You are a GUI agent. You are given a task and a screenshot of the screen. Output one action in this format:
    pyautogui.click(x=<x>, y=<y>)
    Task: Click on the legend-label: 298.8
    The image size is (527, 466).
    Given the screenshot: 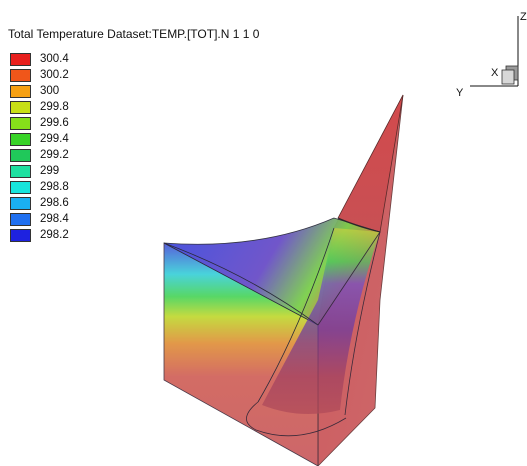 What is the action you would take?
    pyautogui.click(x=54, y=187)
    